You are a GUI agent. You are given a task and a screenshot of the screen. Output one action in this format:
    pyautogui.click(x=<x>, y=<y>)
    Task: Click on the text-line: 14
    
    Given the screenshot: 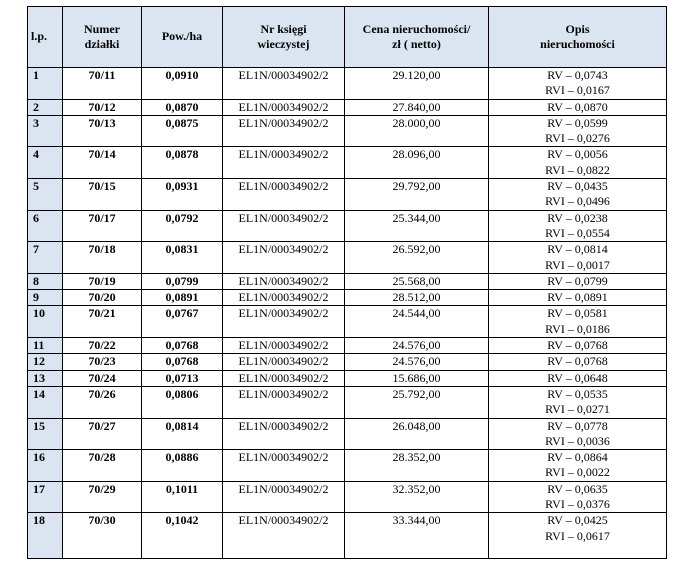 What is the action you would take?
    pyautogui.click(x=39, y=393)
    